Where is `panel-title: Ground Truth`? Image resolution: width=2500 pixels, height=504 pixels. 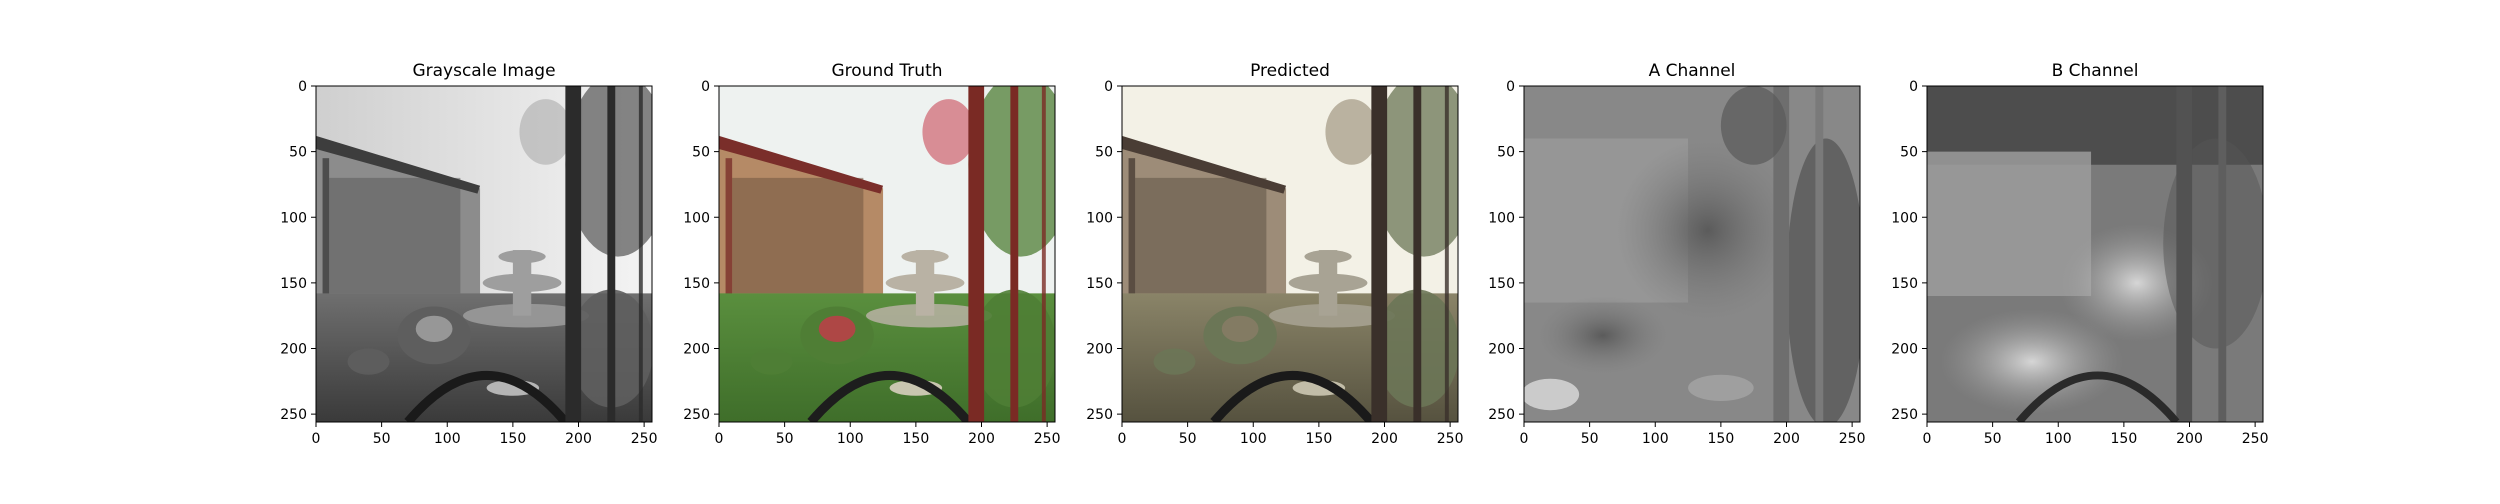 panel-title: Ground Truth is located at coordinates (886, 71).